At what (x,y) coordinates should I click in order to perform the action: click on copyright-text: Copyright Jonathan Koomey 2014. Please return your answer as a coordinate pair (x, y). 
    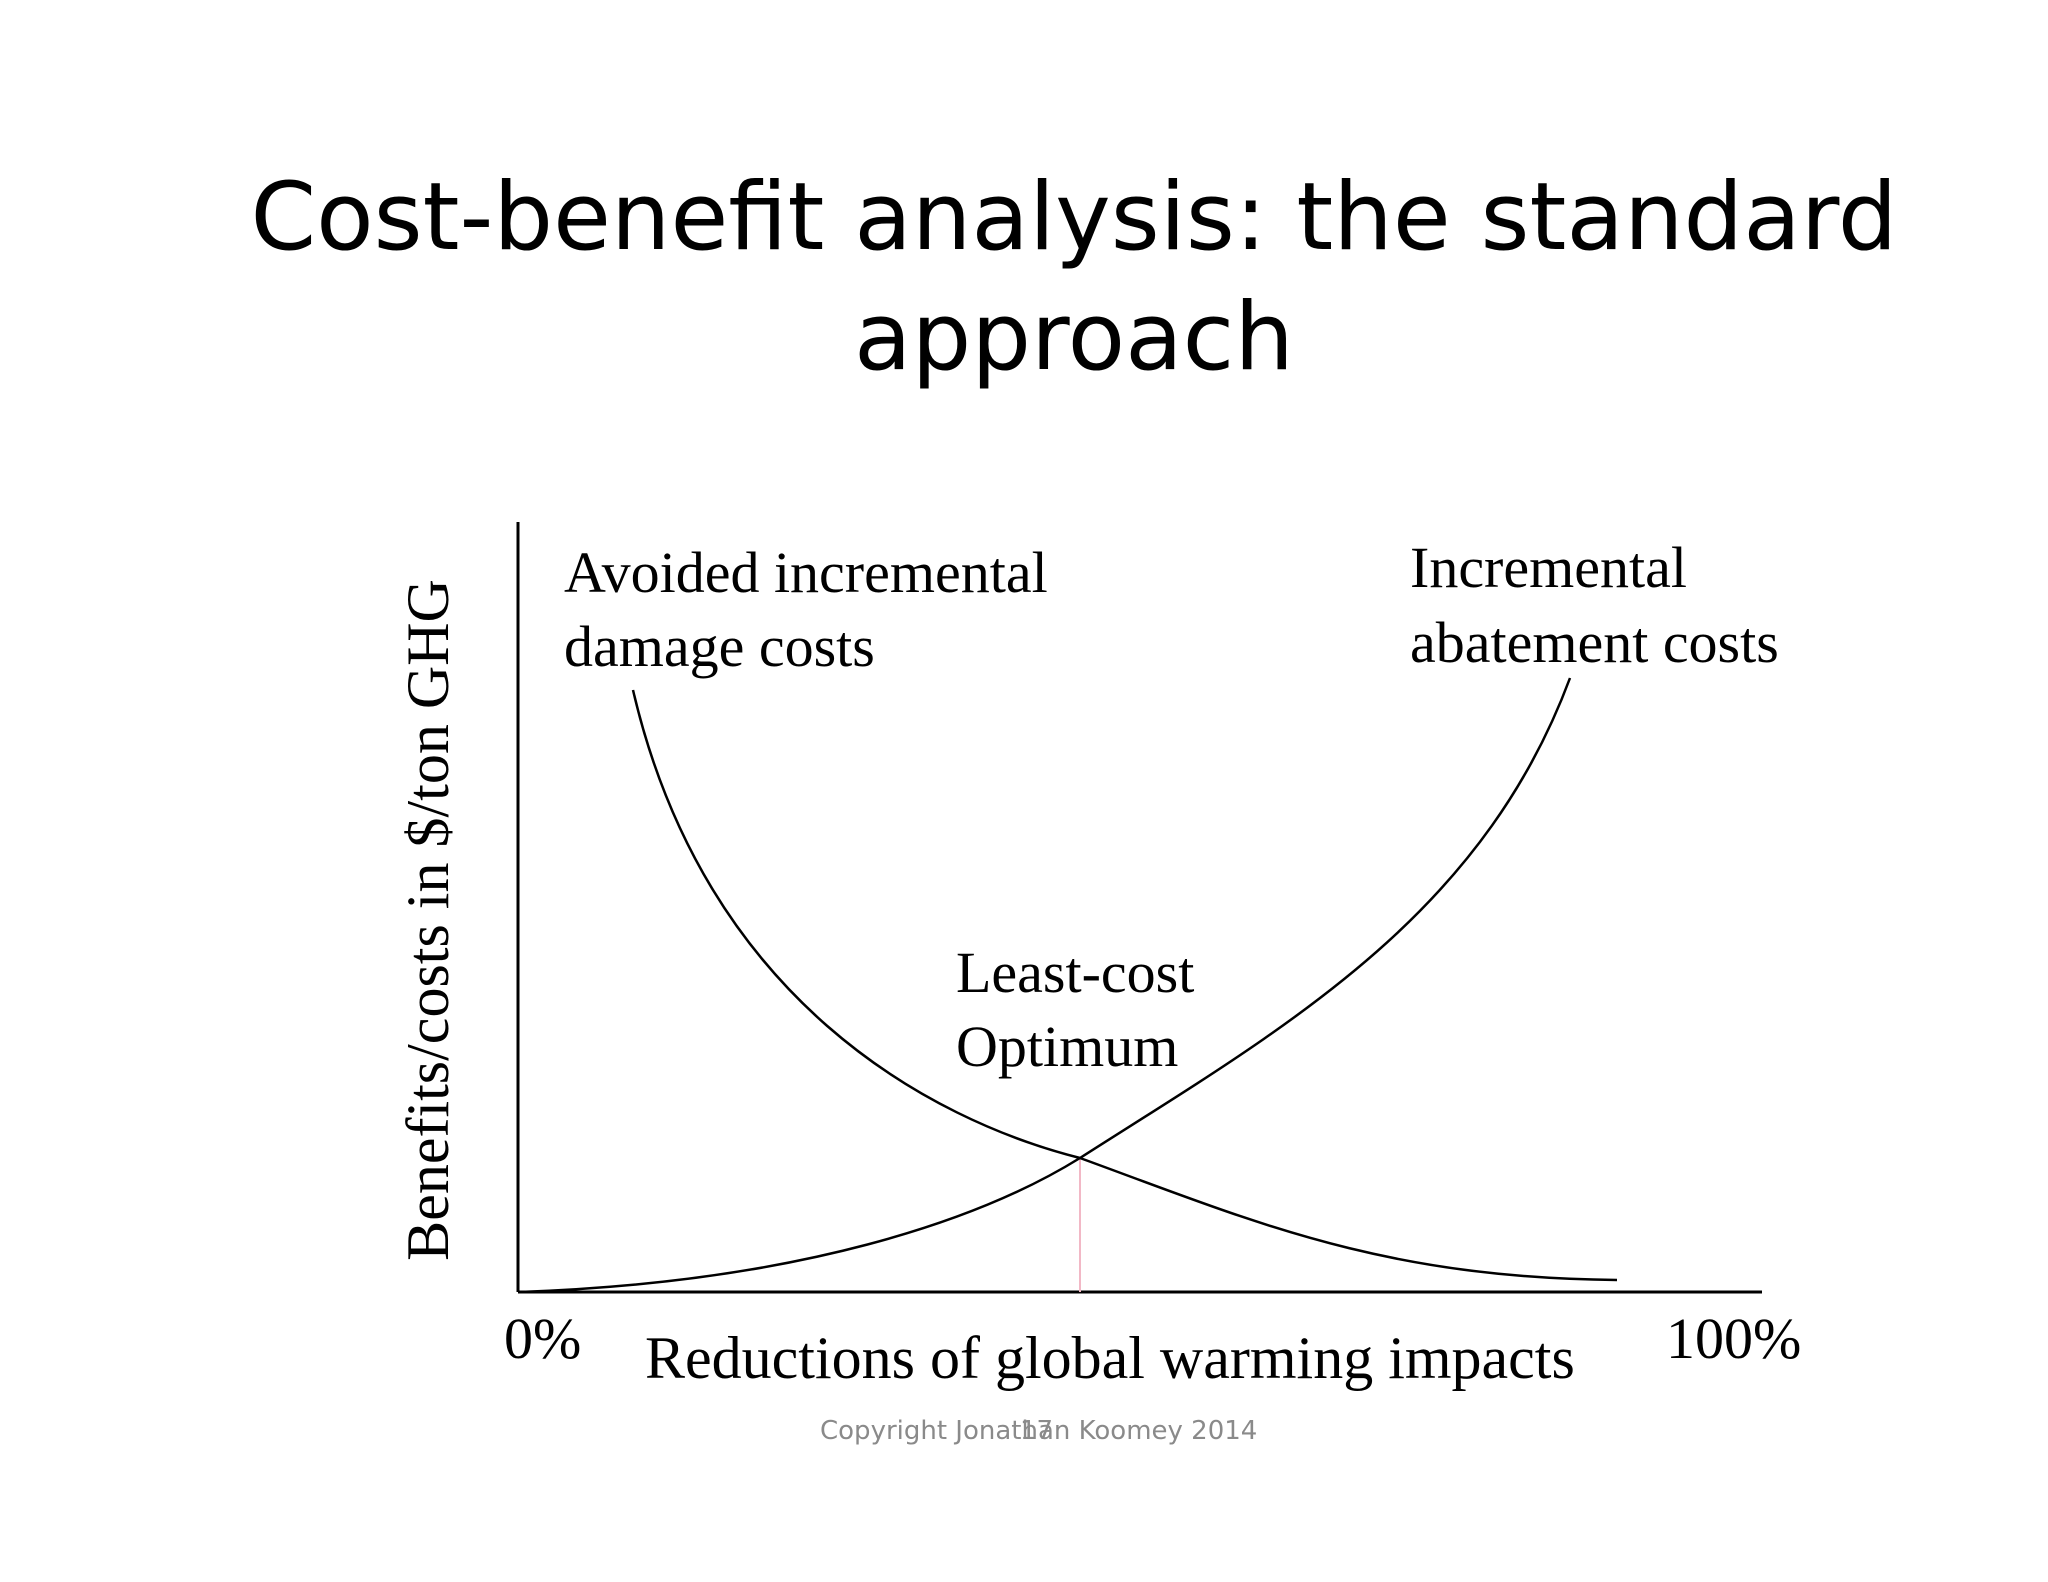
    Looking at the image, I should click on (1039, 1431).